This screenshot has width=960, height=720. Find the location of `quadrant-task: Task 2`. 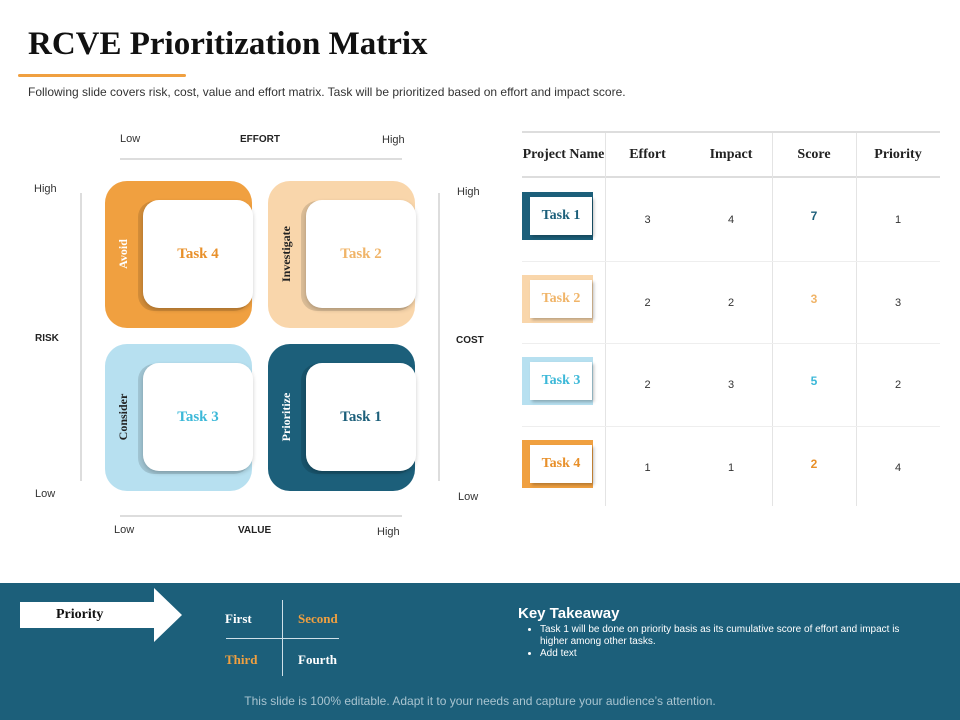

quadrant-task: Task 2 is located at coordinates (361, 253).